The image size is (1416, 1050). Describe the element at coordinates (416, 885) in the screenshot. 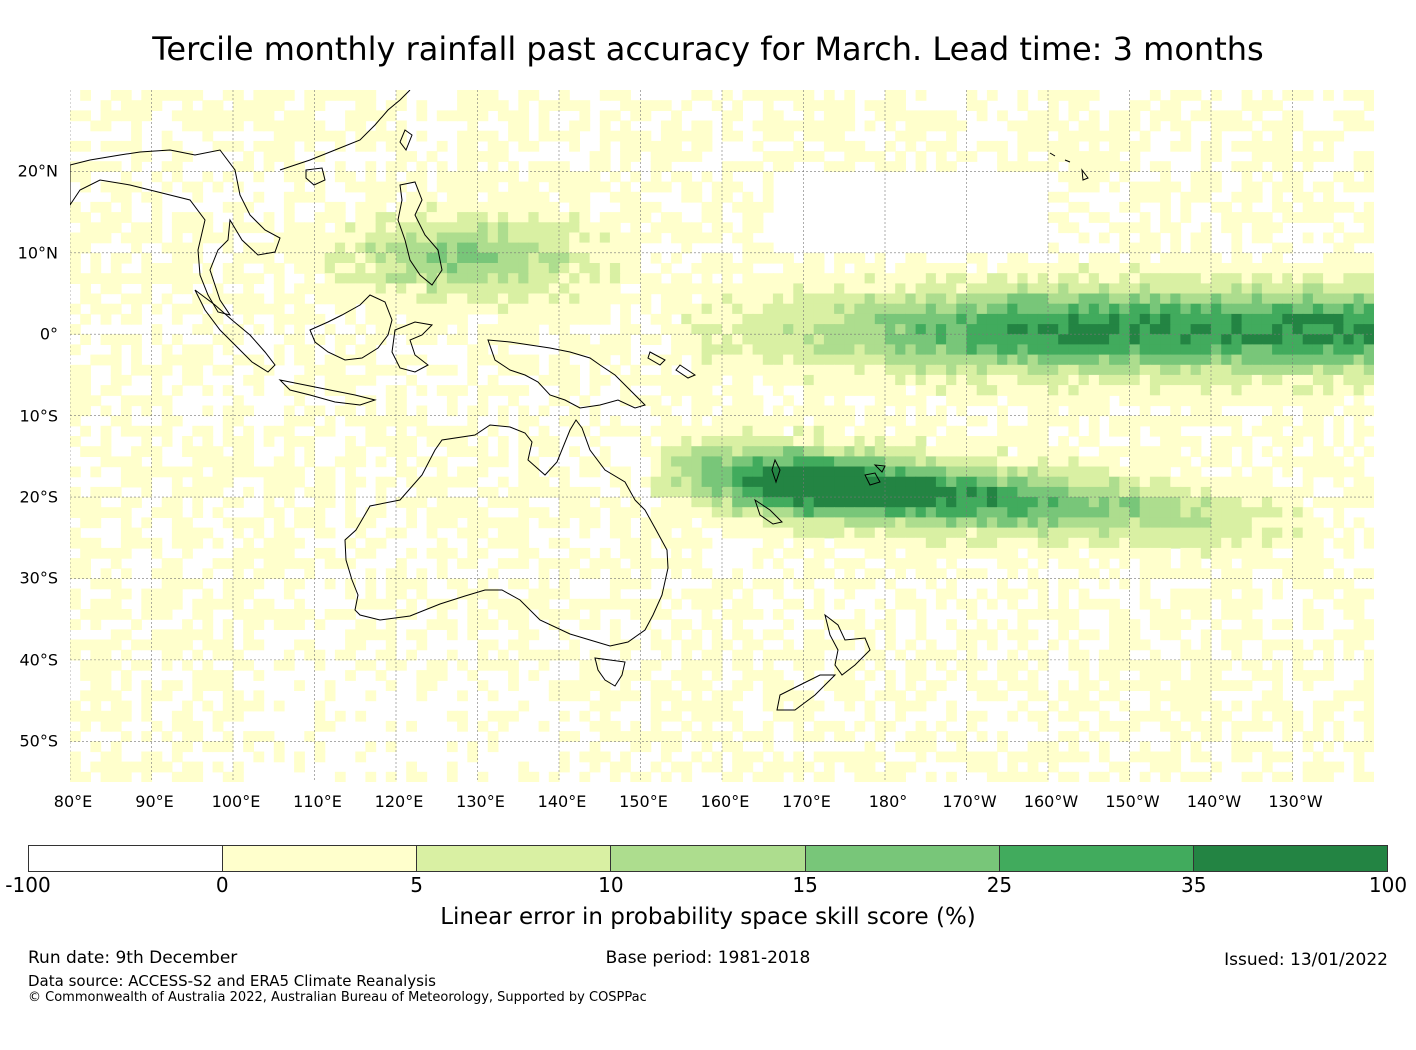

I see `colorbar-tick-label: 5` at that location.